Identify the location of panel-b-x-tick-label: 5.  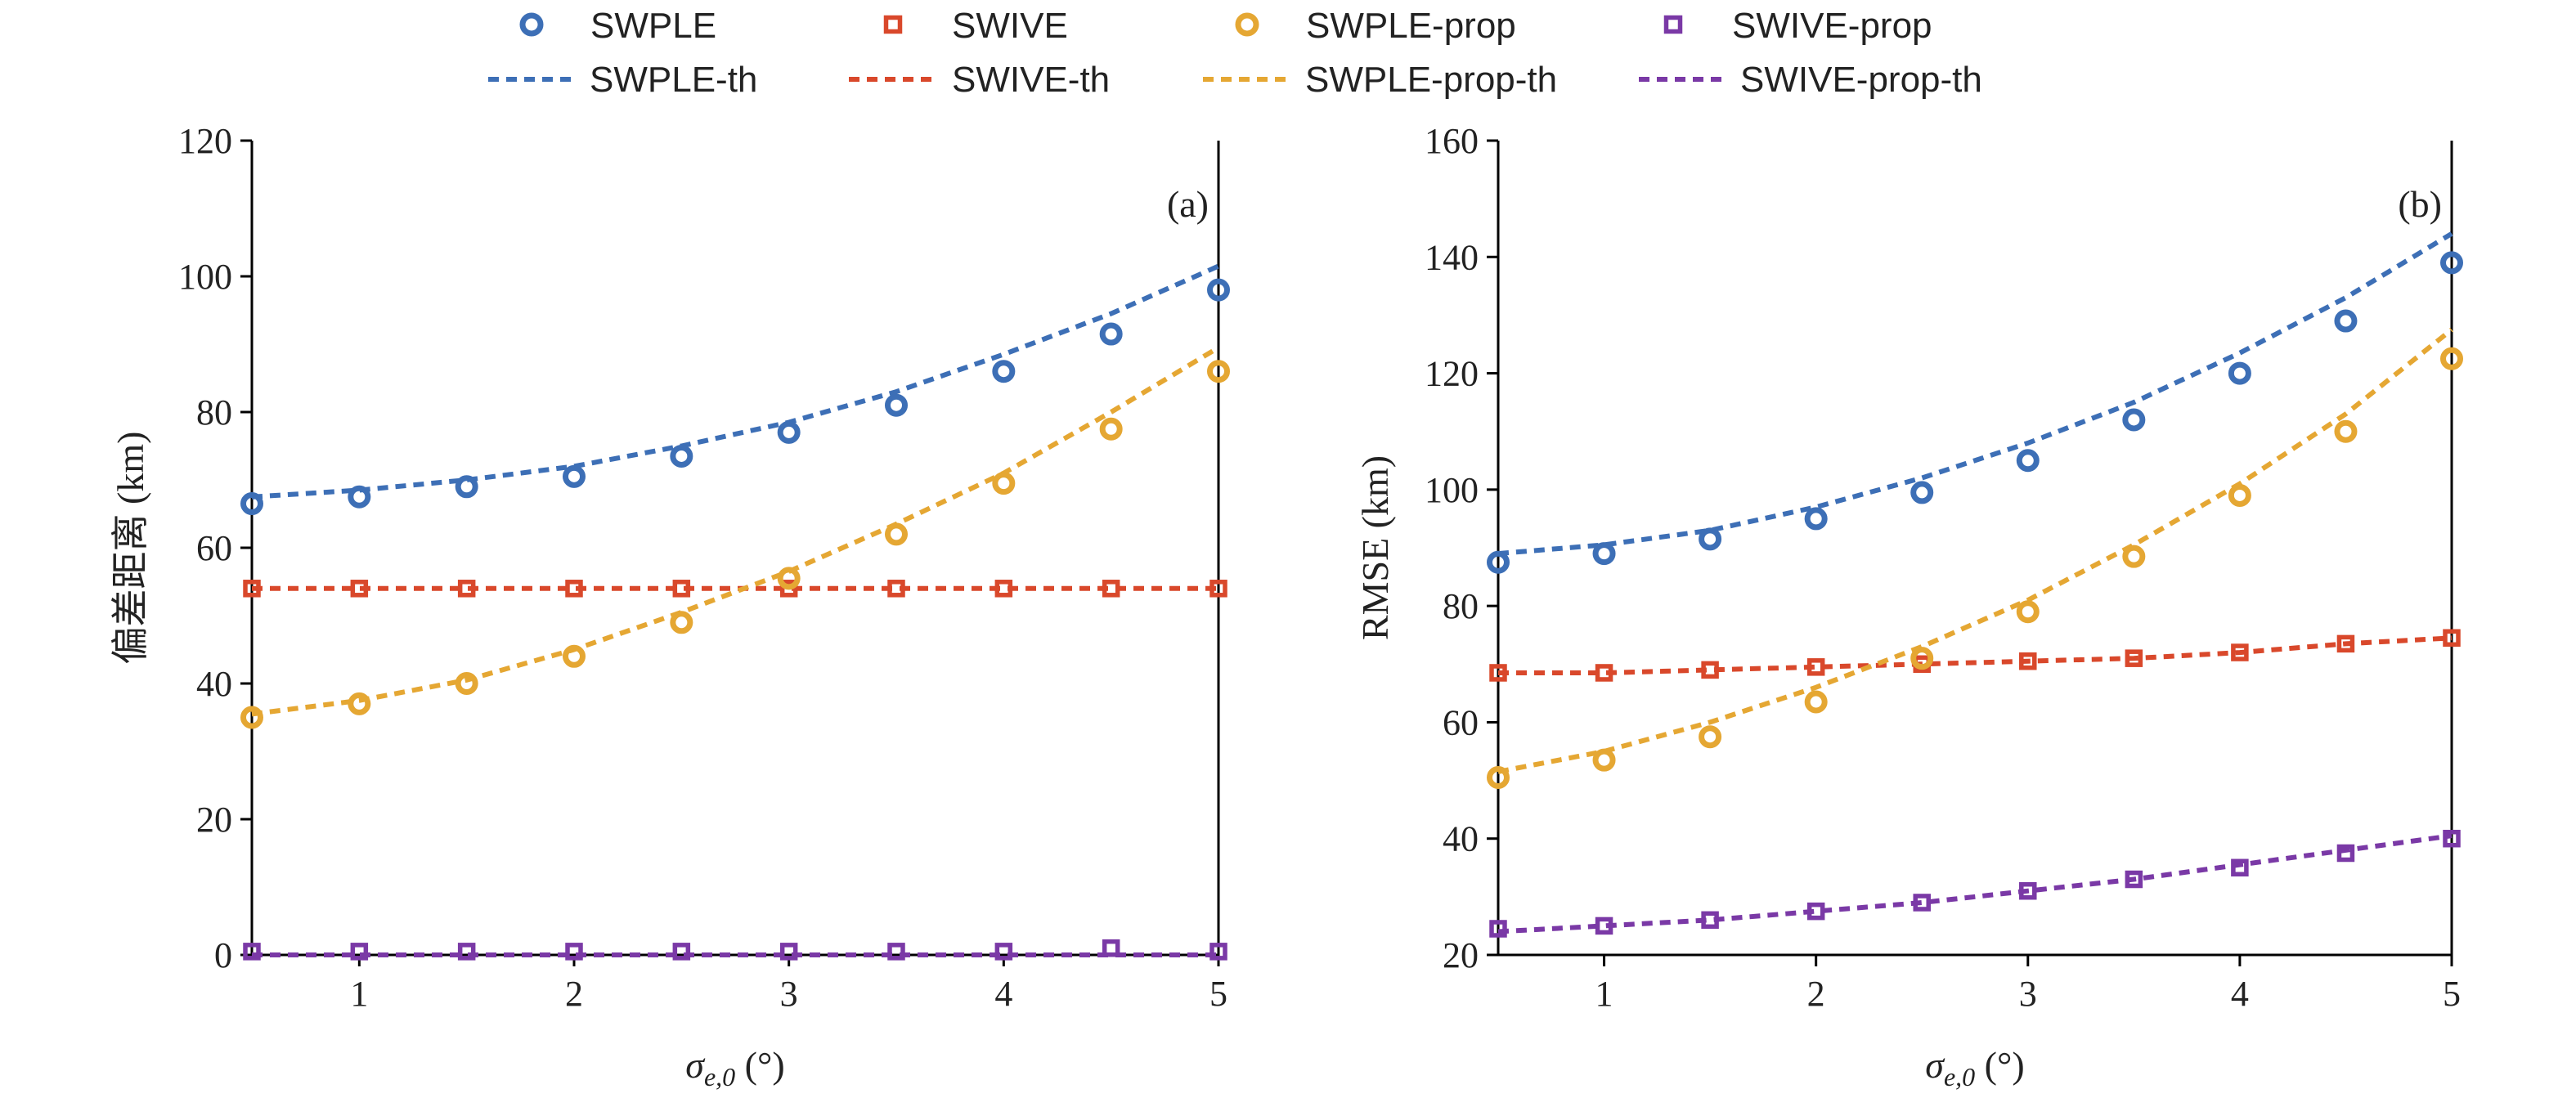
(2452, 994).